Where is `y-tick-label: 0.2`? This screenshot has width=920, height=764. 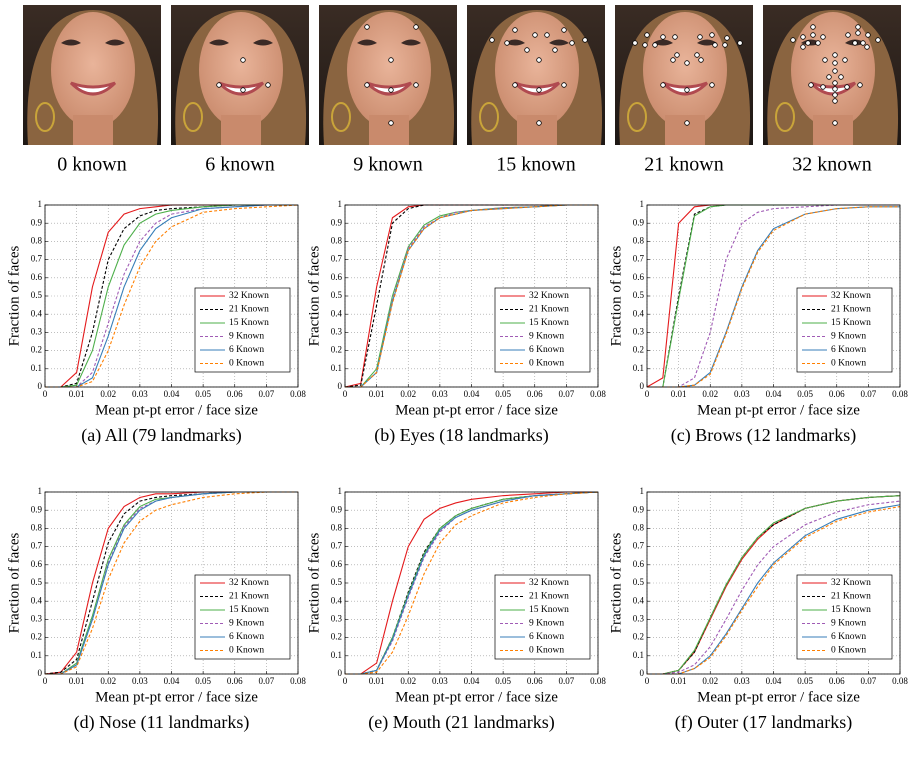
y-tick-label: 0.2 is located at coordinates (638, 637).